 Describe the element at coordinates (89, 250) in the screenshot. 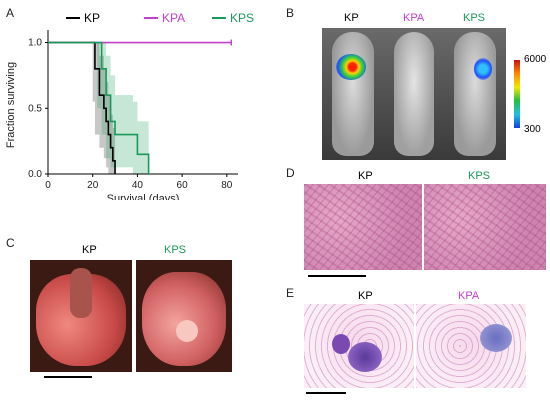

I see `c-label-kp: KP` at that location.